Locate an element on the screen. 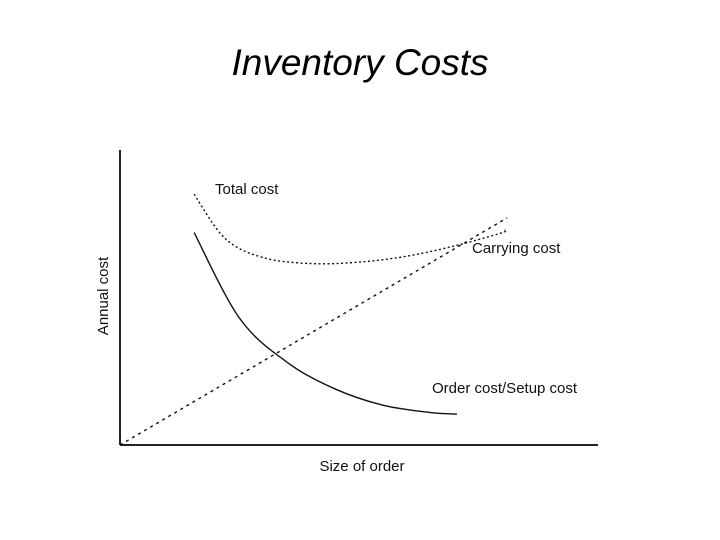  series-line-order-cost-setup-cost is located at coordinates (325, 323).